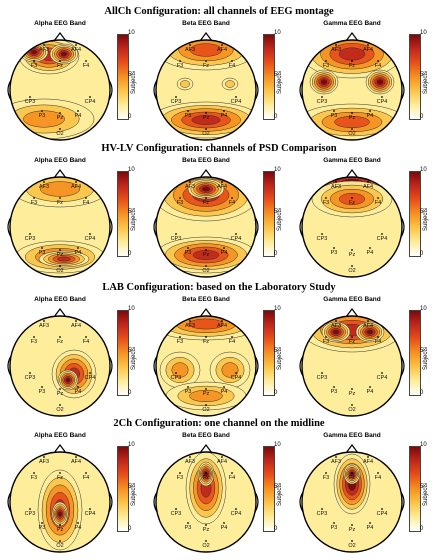  I want to click on head-outline, so click(60, 227).